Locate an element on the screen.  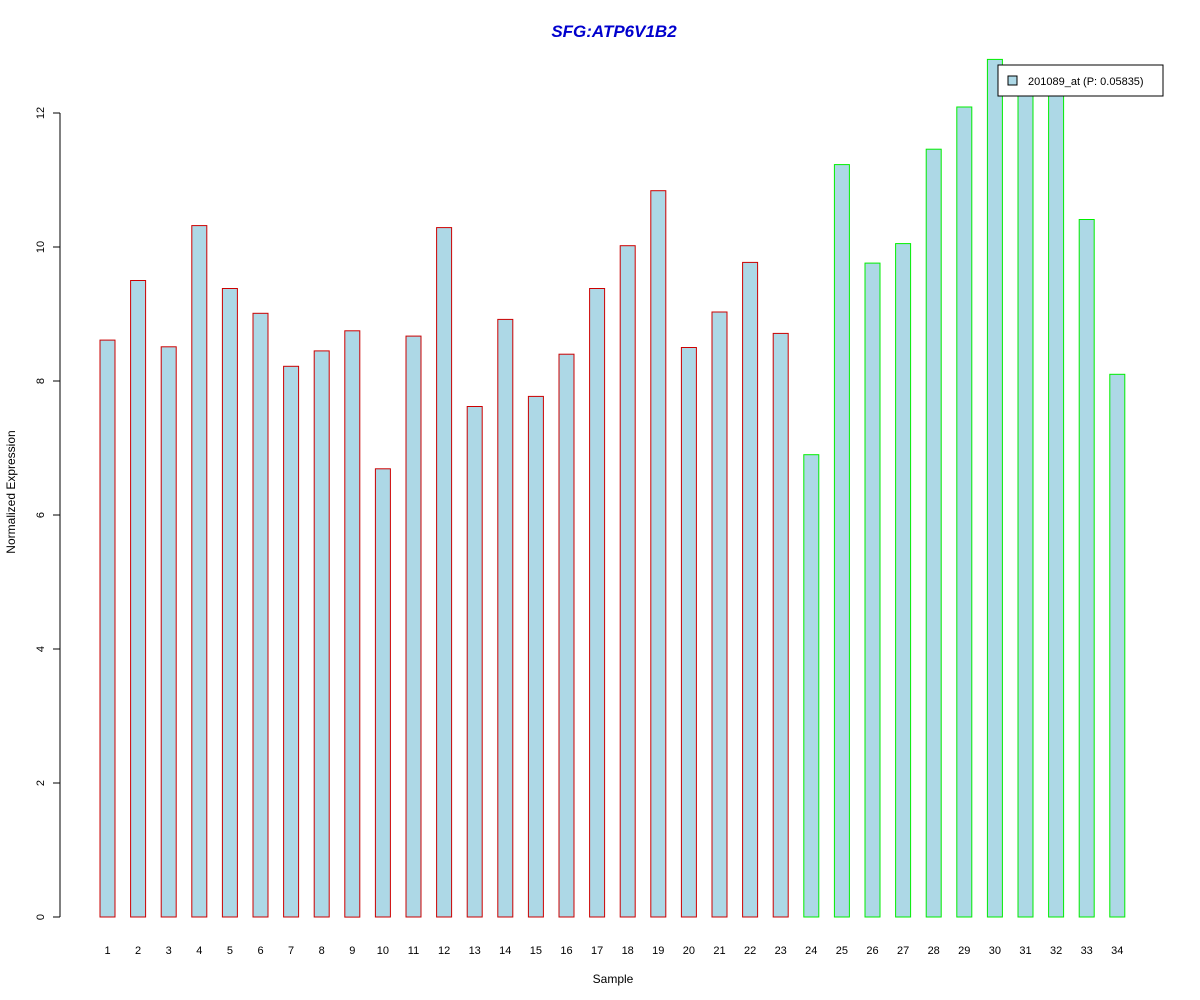
x-tick-label: 2 is located at coordinates (138, 951).